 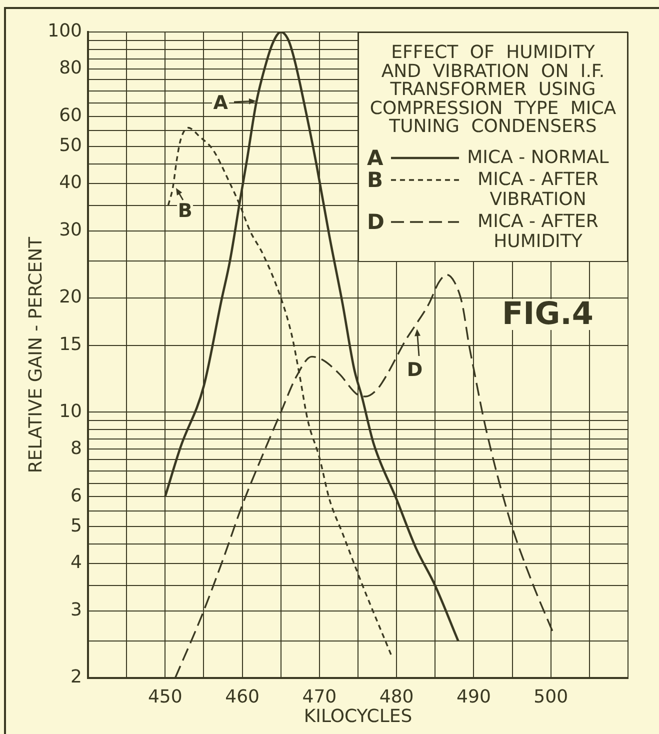 I want to click on y-tick-label: 100, so click(x=65, y=31).